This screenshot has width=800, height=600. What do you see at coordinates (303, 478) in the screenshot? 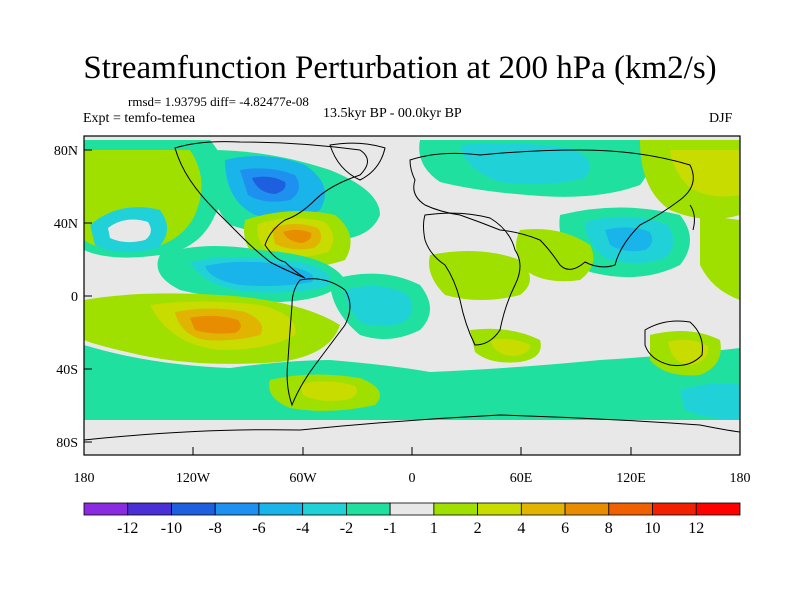
I see `x-tick-label: 60W` at bounding box center [303, 478].